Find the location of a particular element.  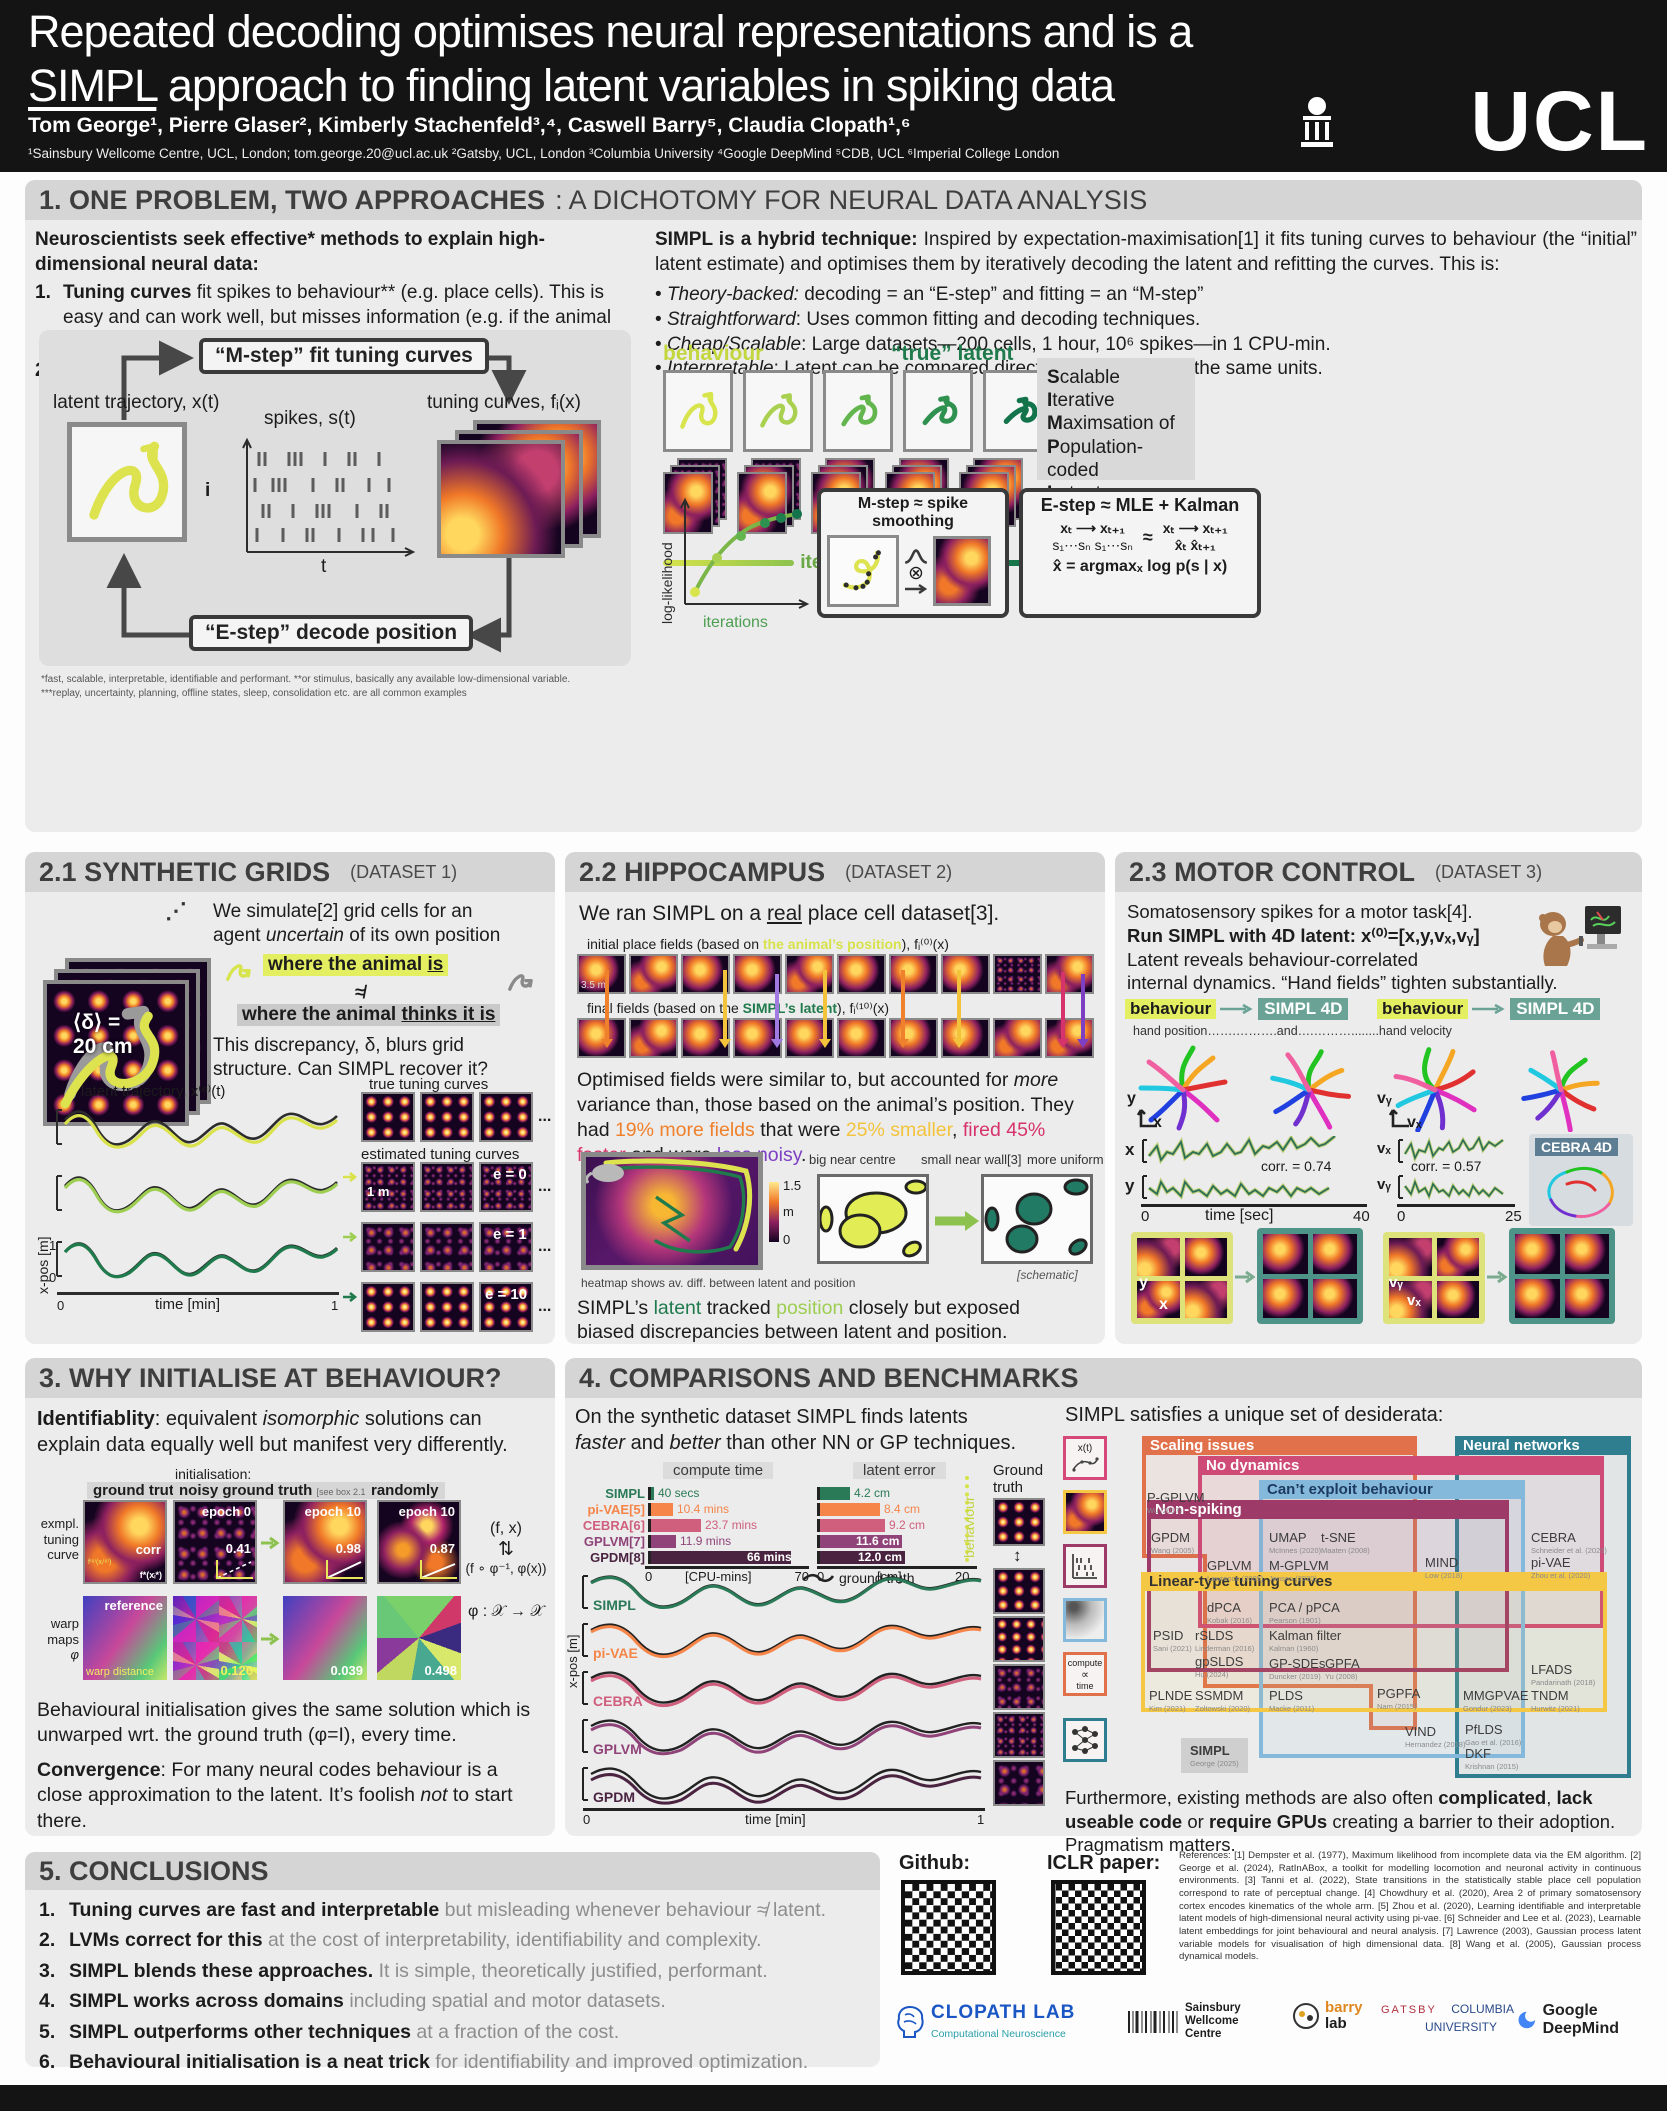

row-label-warp: warp maps φ is located at coordinates (63, 1639).